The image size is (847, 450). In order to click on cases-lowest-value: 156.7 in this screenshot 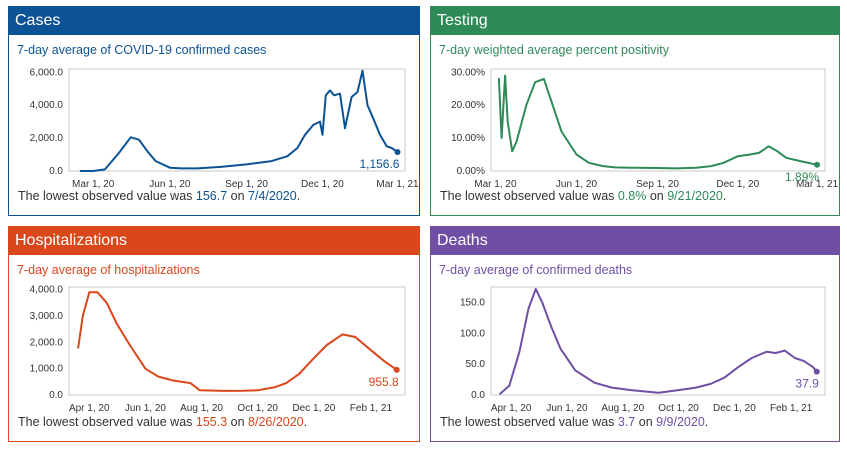, I will do `click(211, 196)`.